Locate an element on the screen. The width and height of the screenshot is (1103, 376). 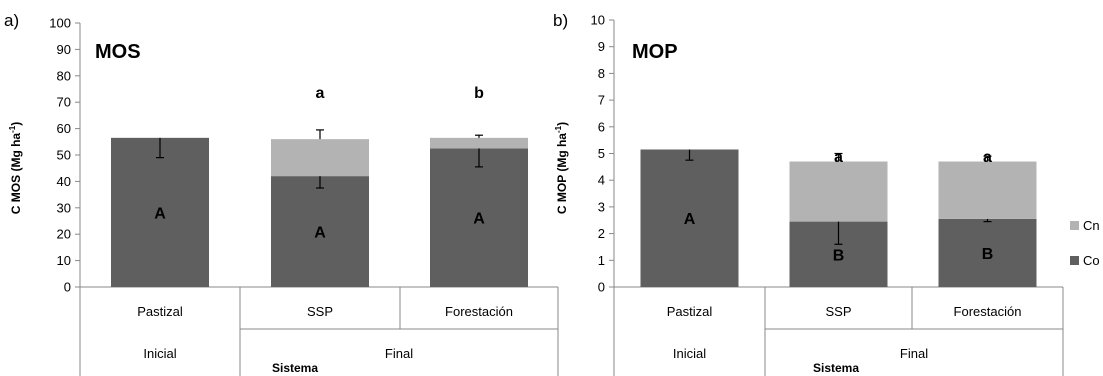
y-tick-label: 60 is located at coordinates (64, 128).